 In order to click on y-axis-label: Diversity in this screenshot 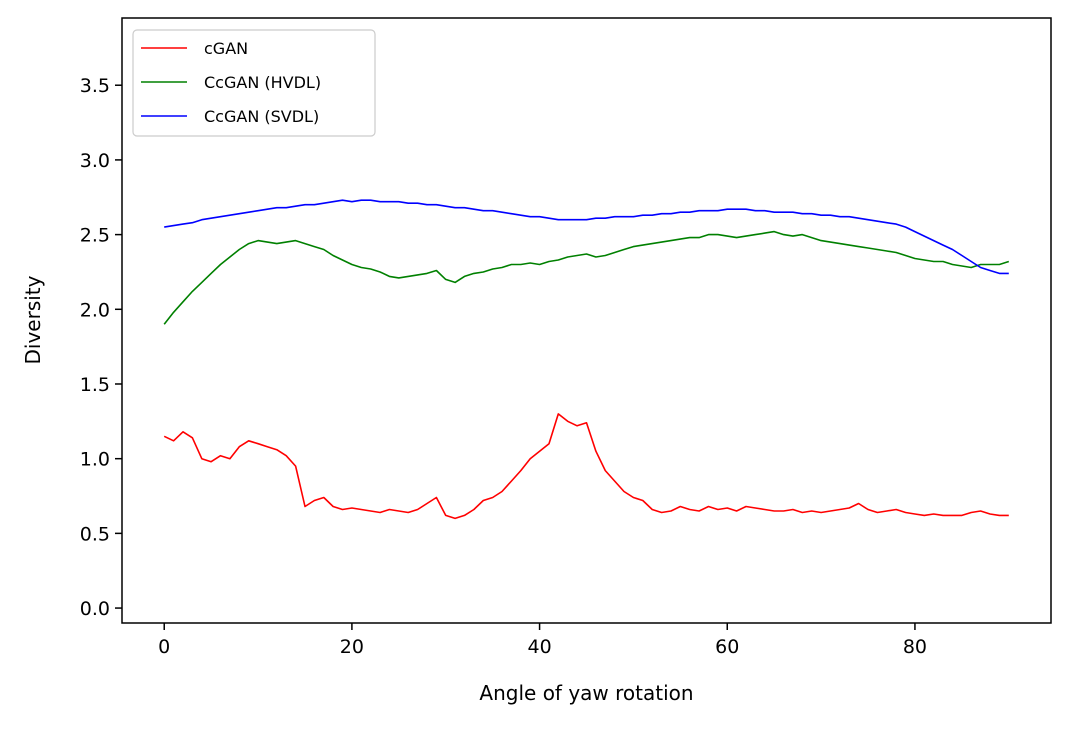, I will do `click(33, 319)`.